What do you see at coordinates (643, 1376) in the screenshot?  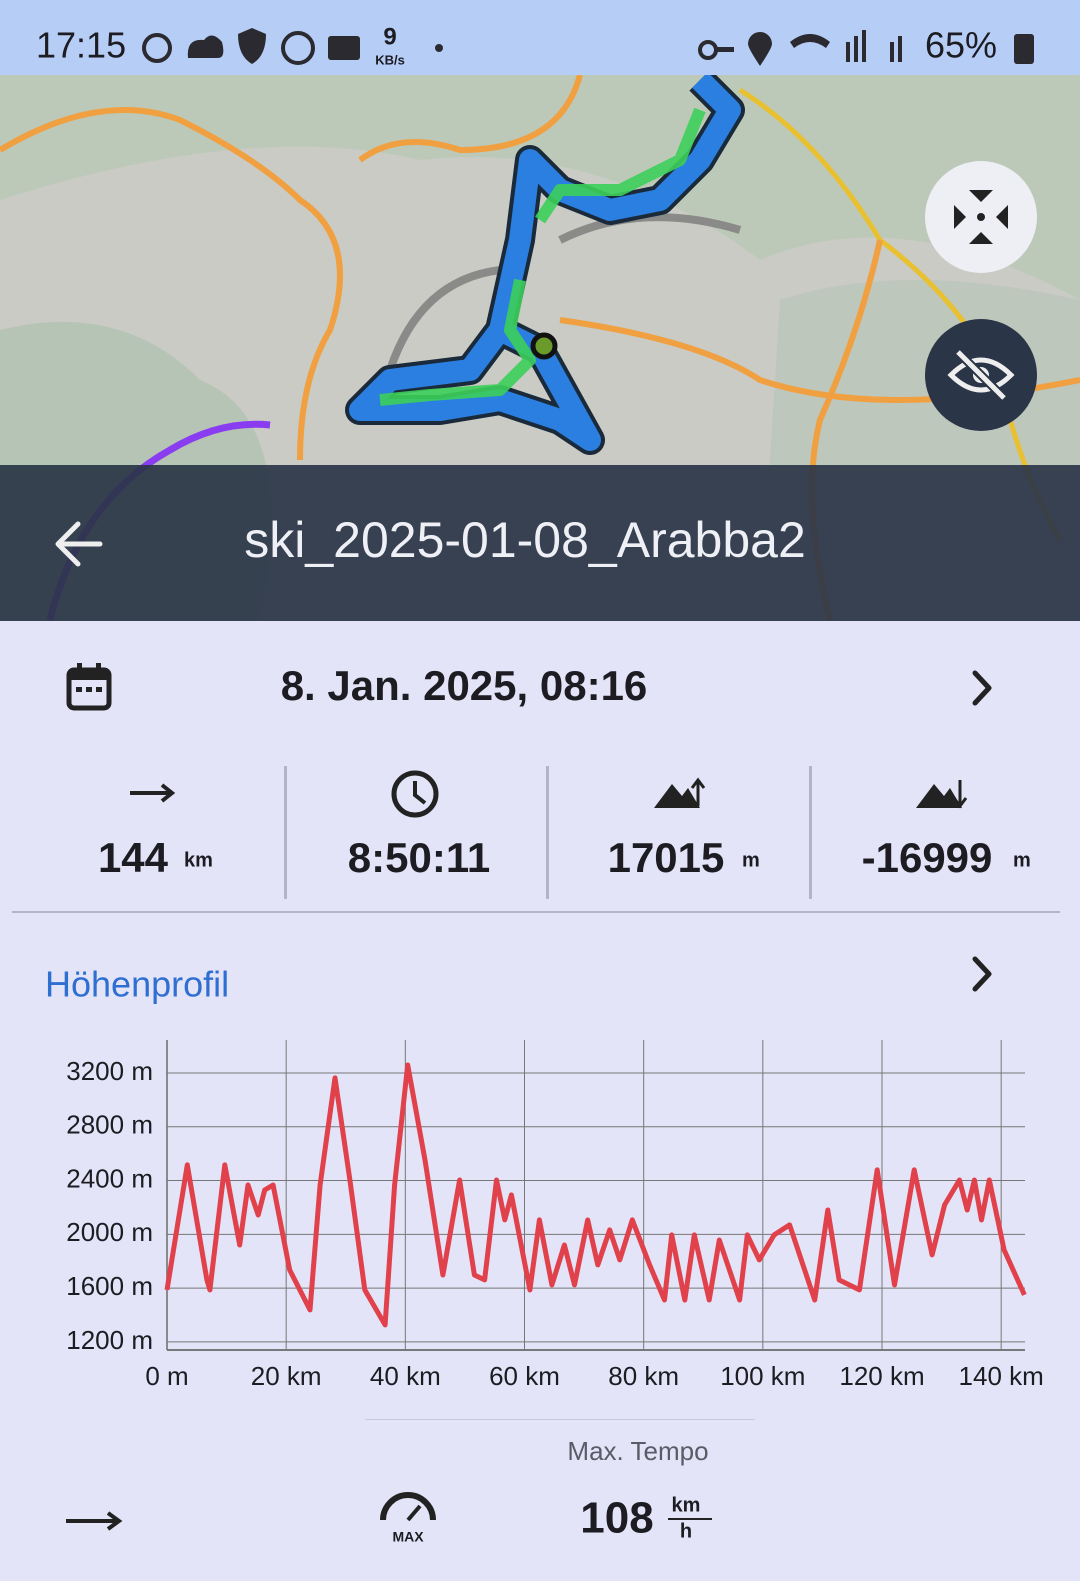 I see `x-tick-label: 80 km` at bounding box center [643, 1376].